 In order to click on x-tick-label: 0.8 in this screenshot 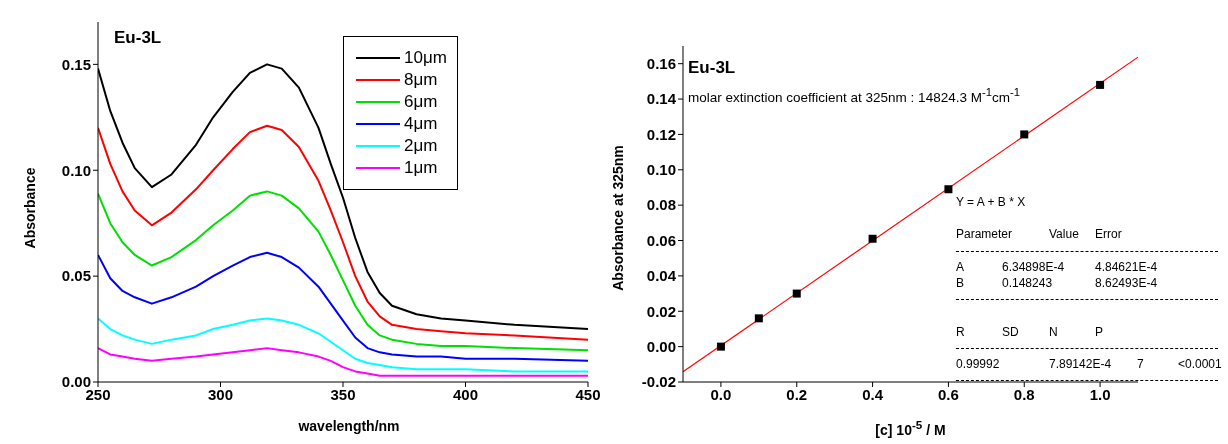, I will do `click(1024, 394)`.